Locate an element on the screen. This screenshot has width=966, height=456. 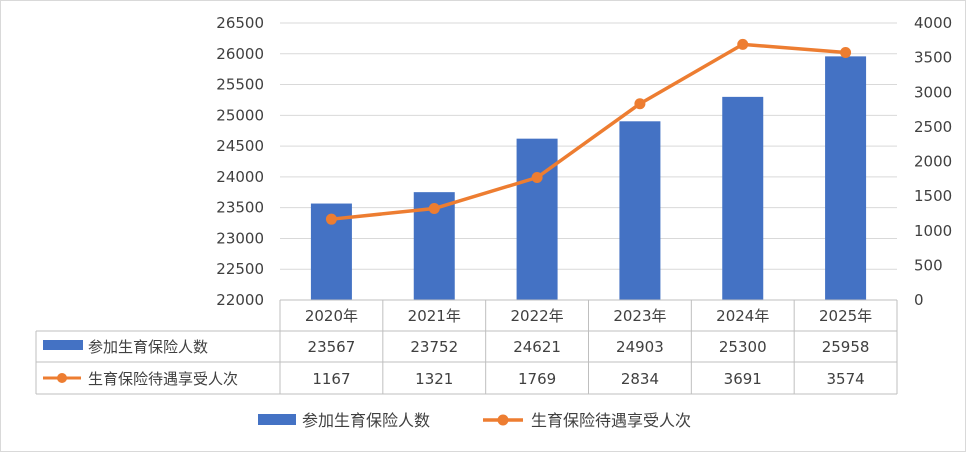
table-bar-key is located at coordinates (63, 345).